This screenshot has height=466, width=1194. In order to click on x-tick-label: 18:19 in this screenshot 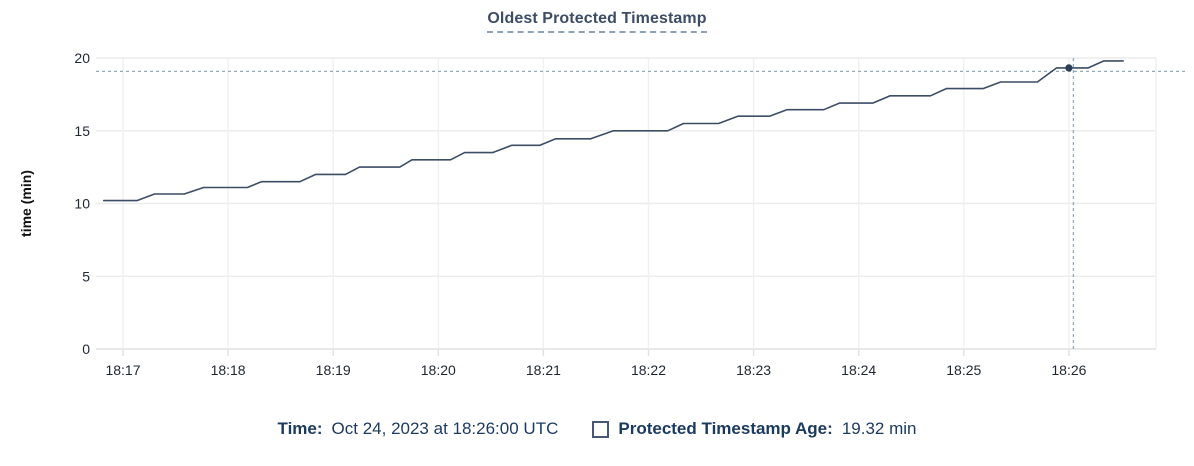, I will do `click(333, 370)`.